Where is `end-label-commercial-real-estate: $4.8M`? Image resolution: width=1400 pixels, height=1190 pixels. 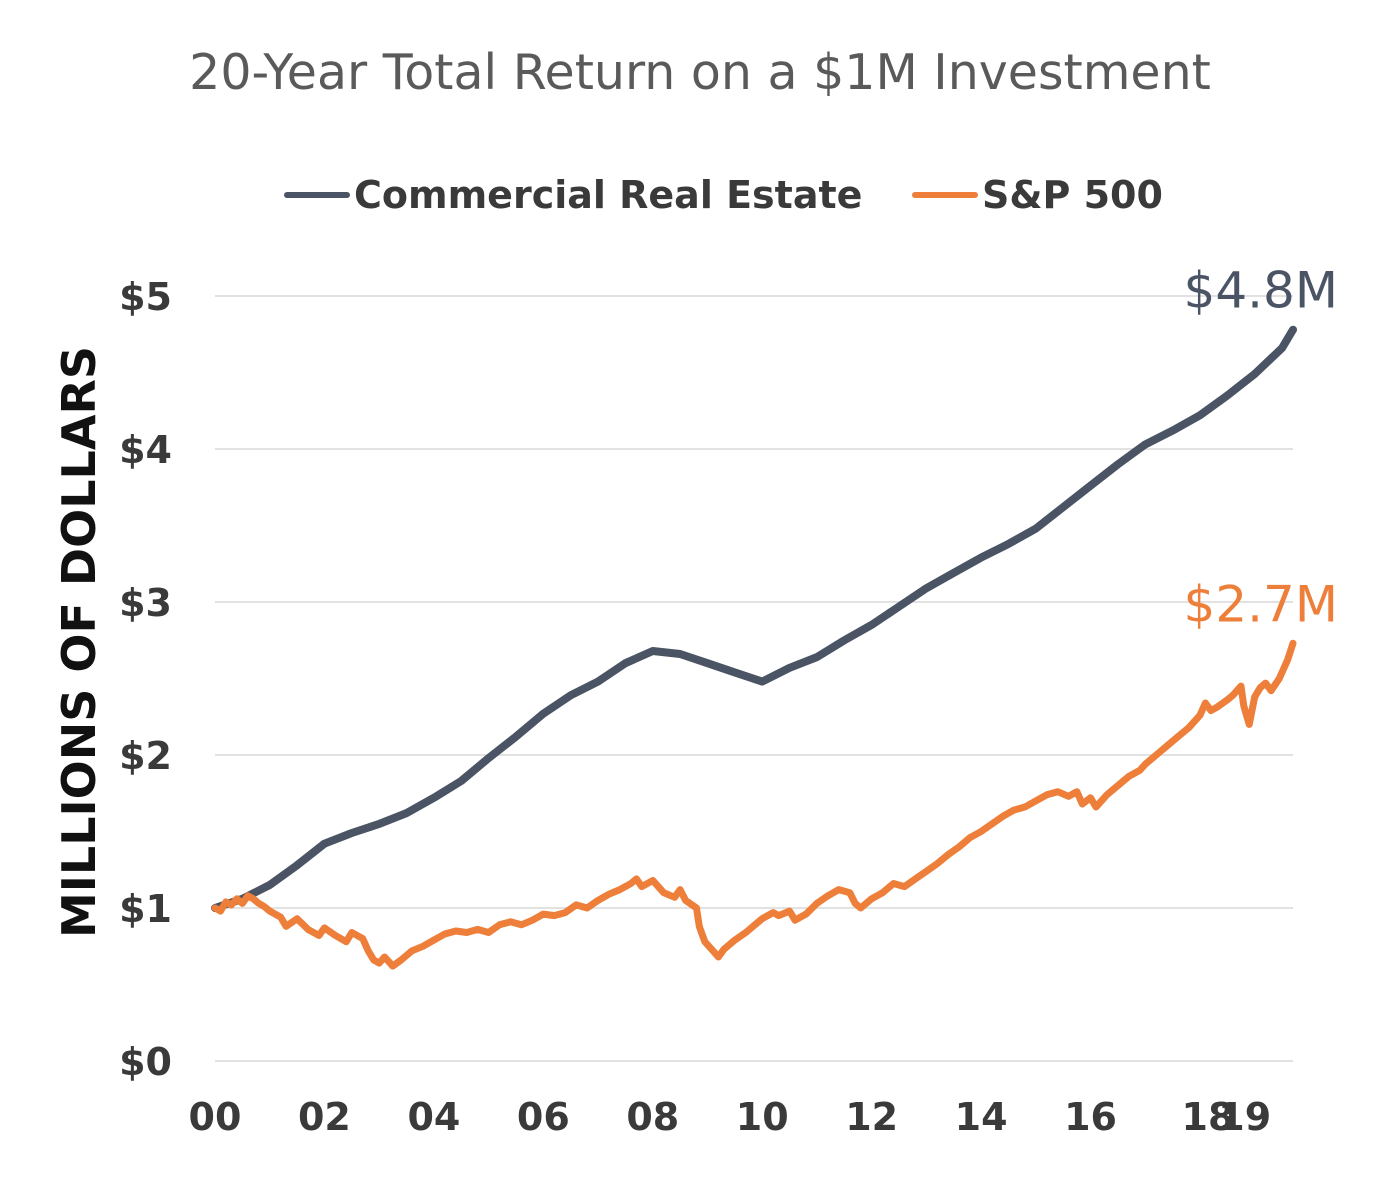 end-label-commercial-real-estate: $4.8M is located at coordinates (1261, 291).